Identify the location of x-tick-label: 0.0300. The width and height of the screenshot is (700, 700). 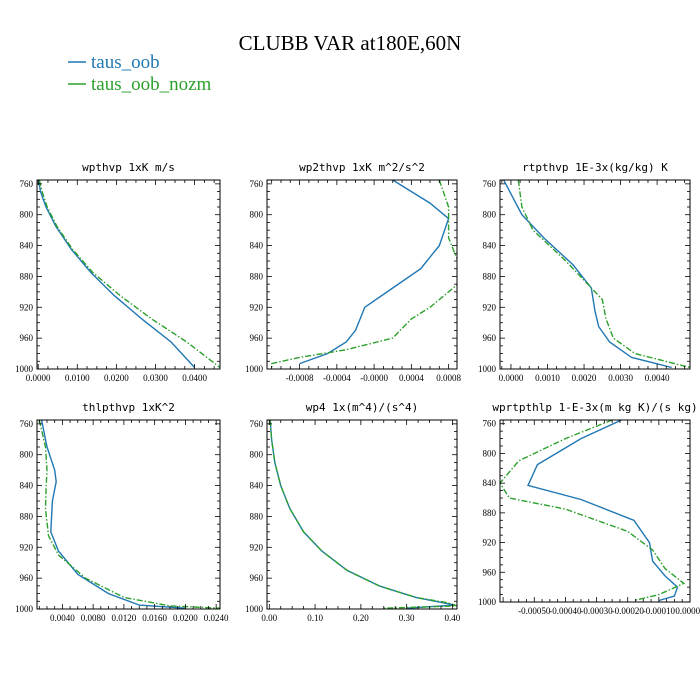
(155, 378).